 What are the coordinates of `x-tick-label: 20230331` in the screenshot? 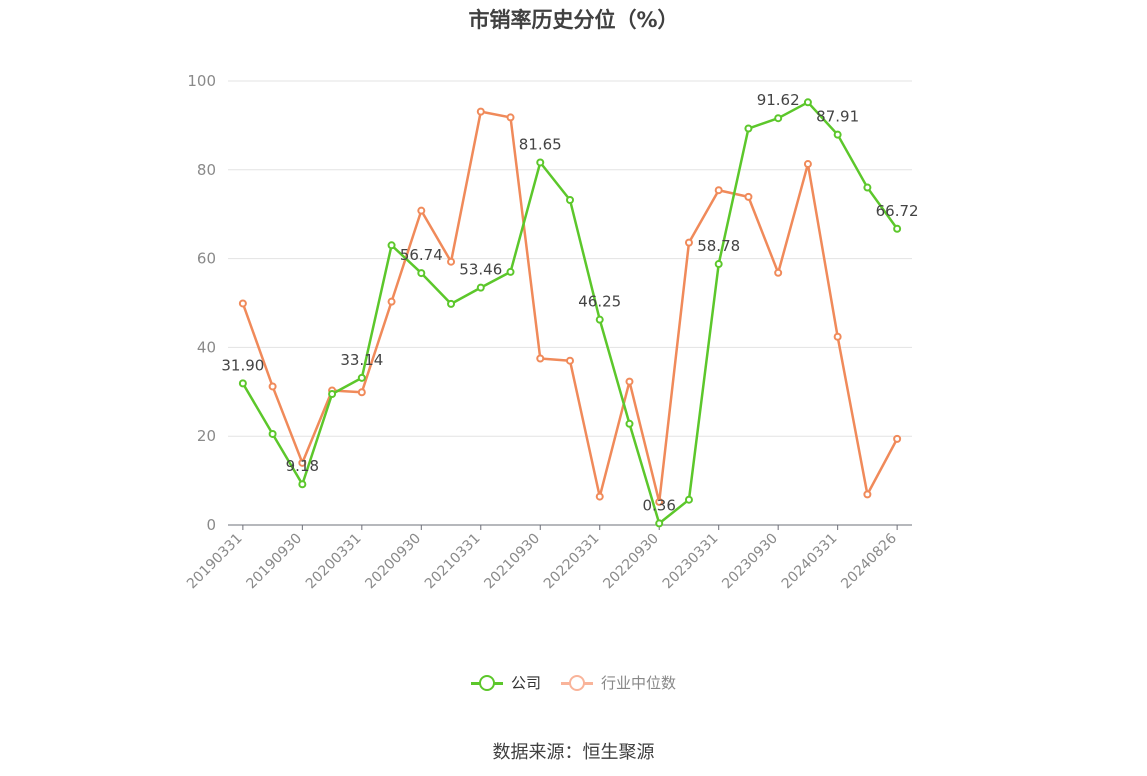 It's located at (691, 562).